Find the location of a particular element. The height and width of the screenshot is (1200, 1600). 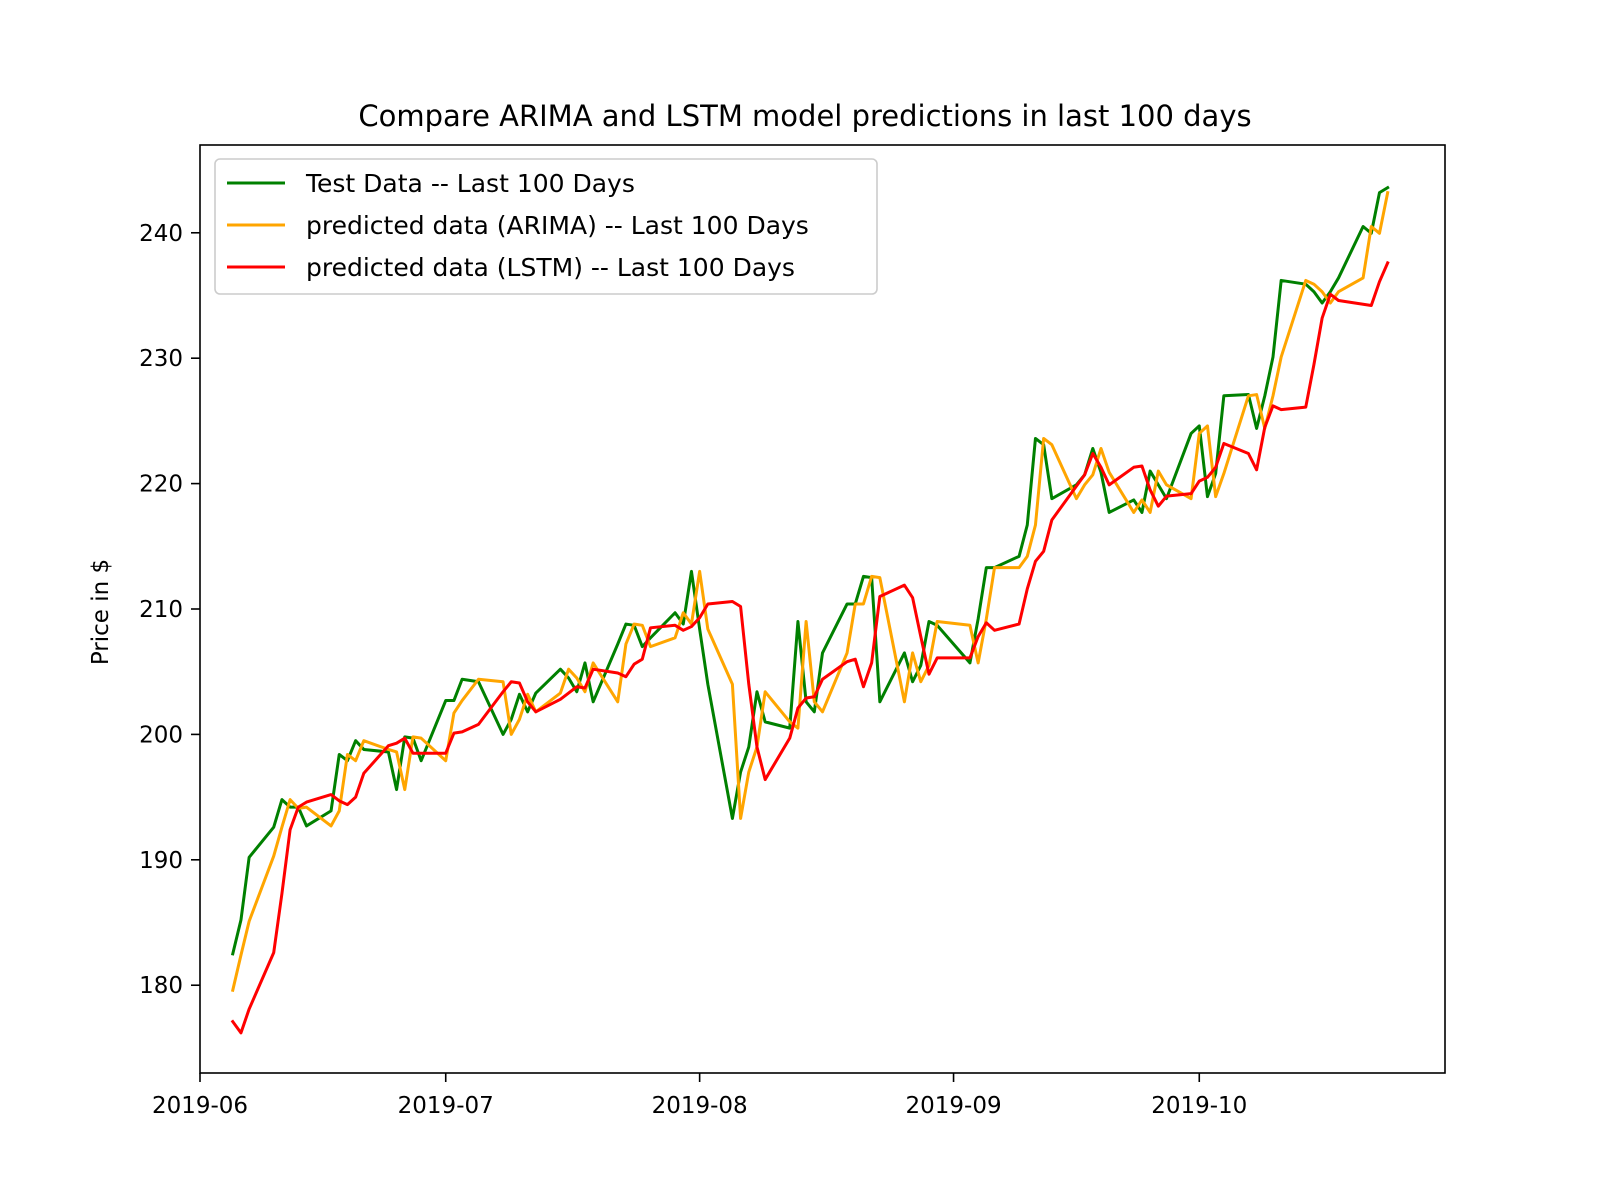

x-tick-label: 2019-09 is located at coordinates (953, 1106).